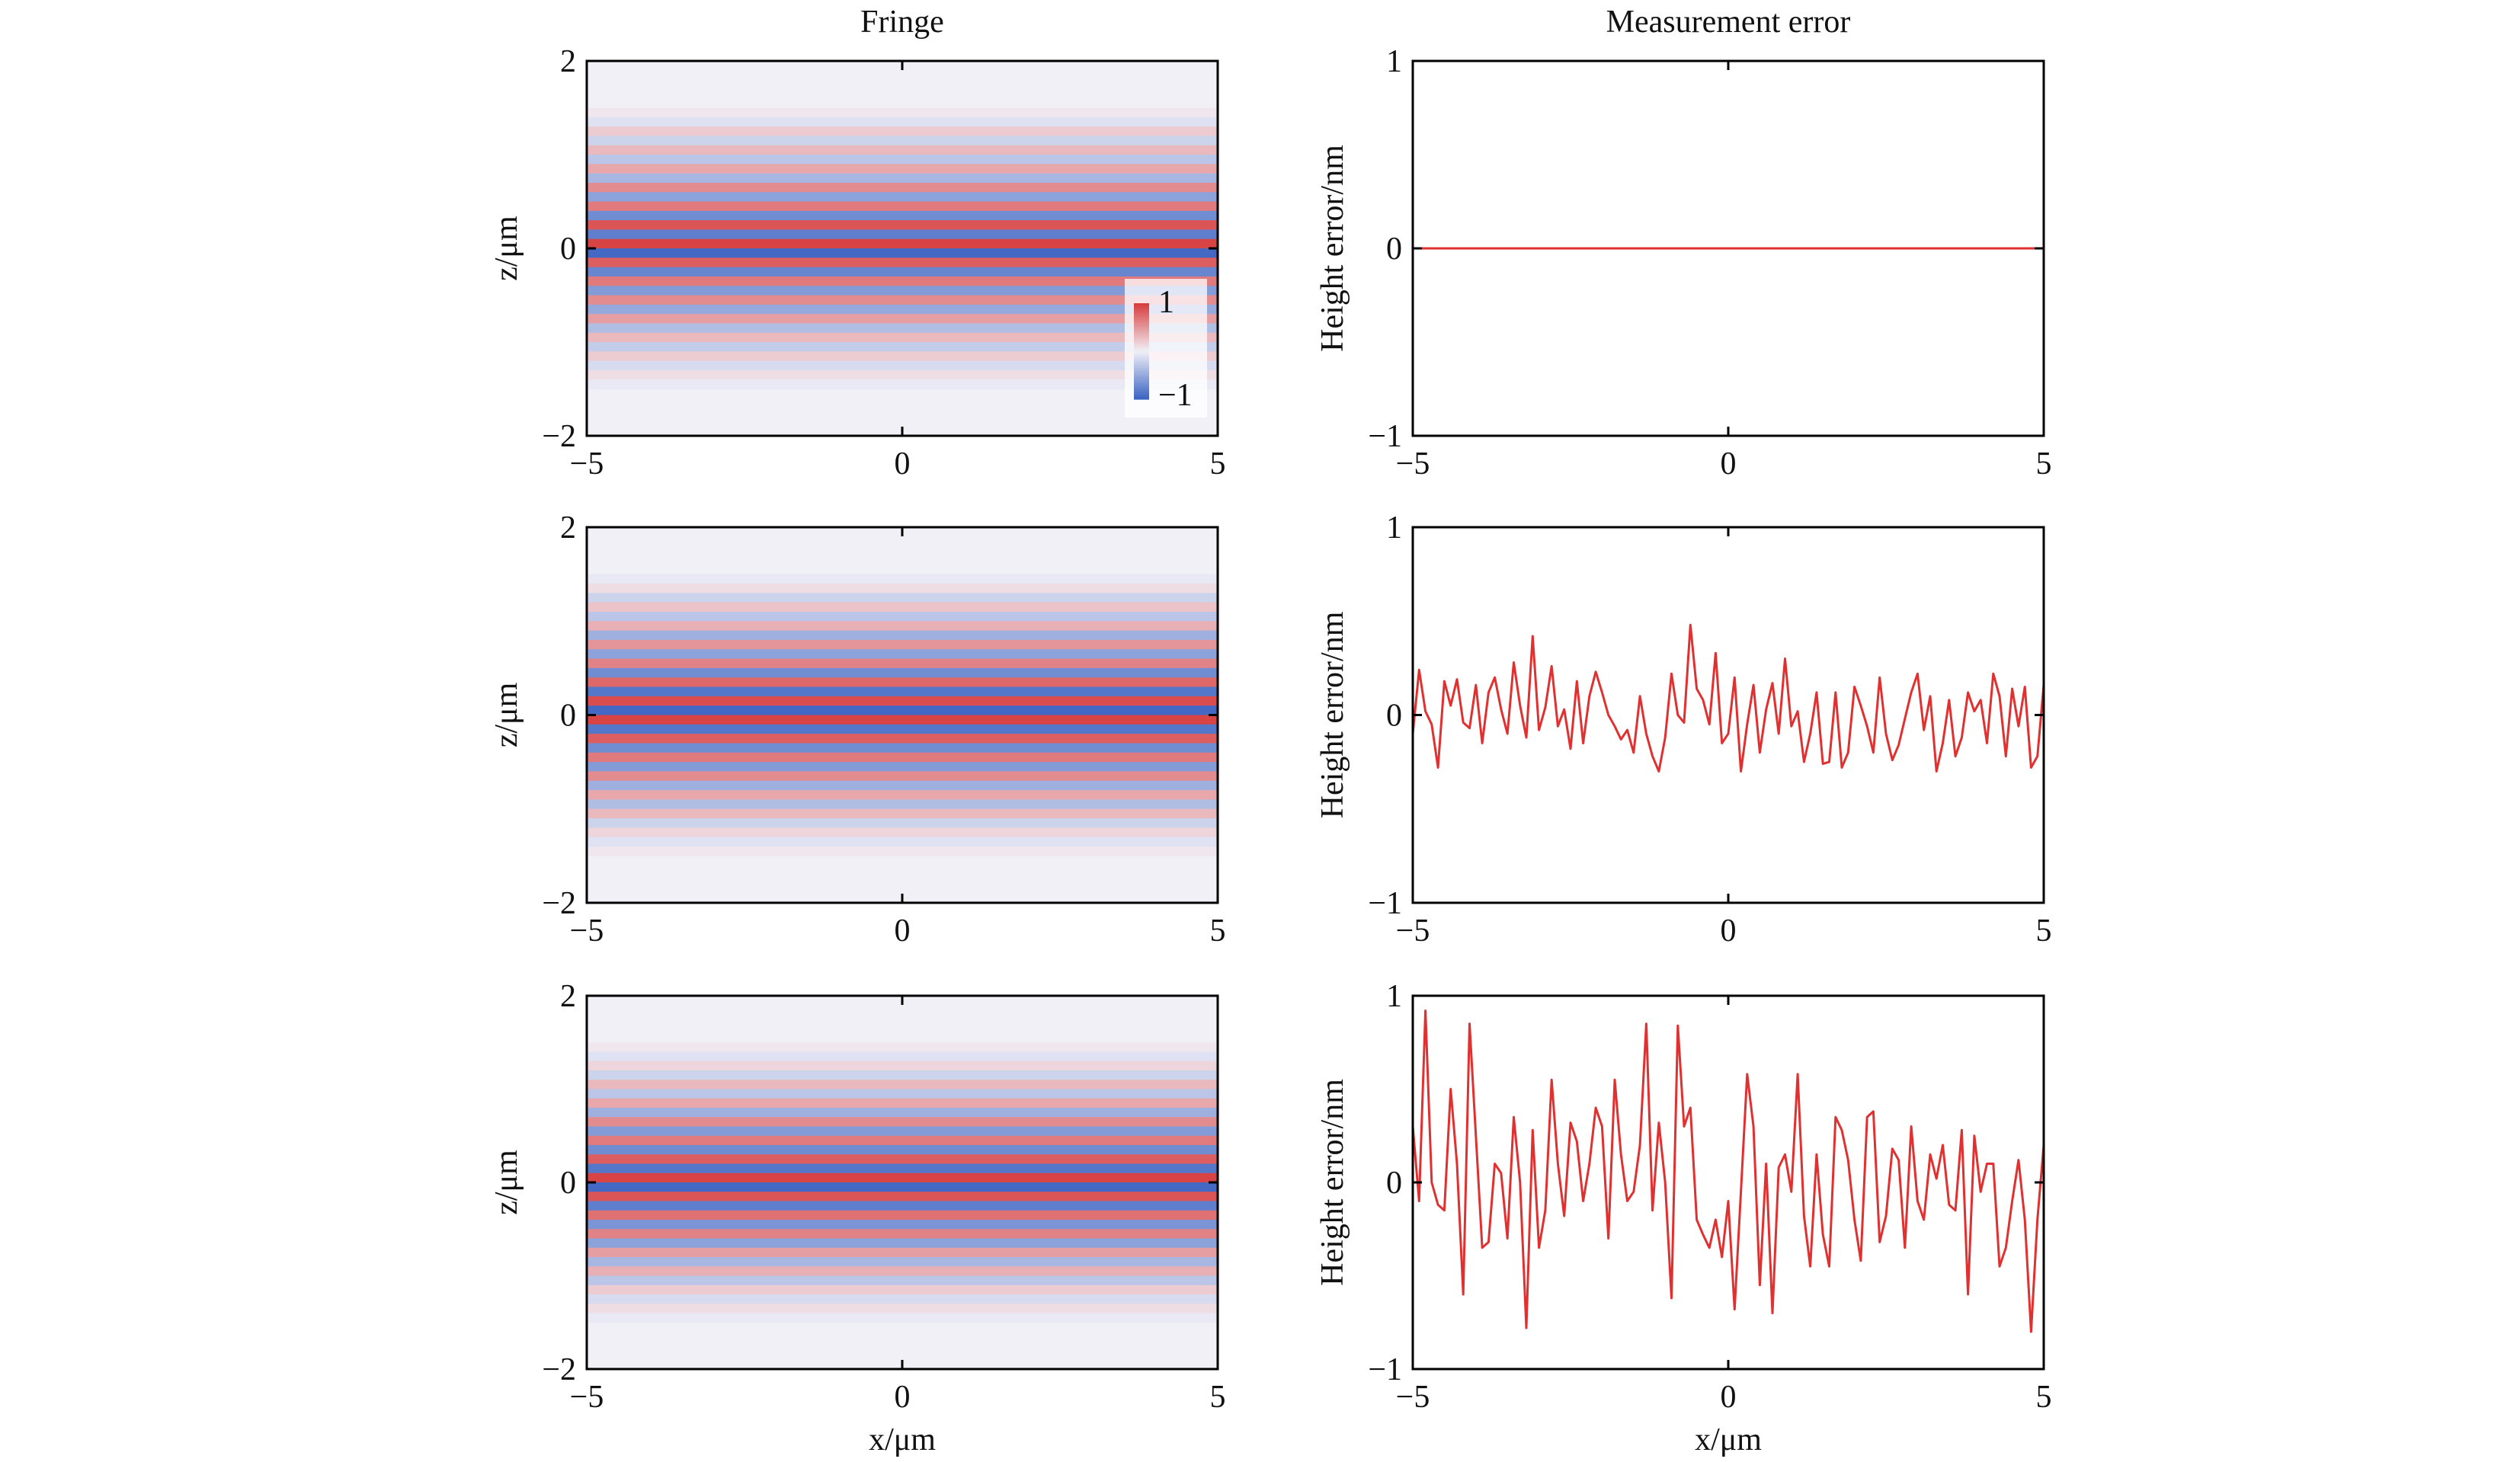 The width and height of the screenshot is (2520, 1462). What do you see at coordinates (568, 62) in the screenshot?
I see `y-tick-label: 2` at bounding box center [568, 62].